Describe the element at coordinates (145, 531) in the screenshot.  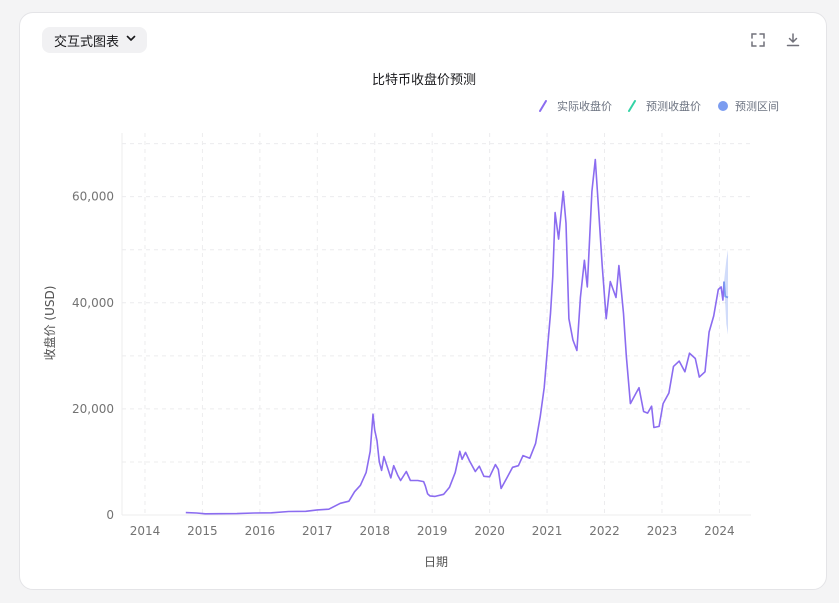
I see `x-tick-label: 2014` at that location.